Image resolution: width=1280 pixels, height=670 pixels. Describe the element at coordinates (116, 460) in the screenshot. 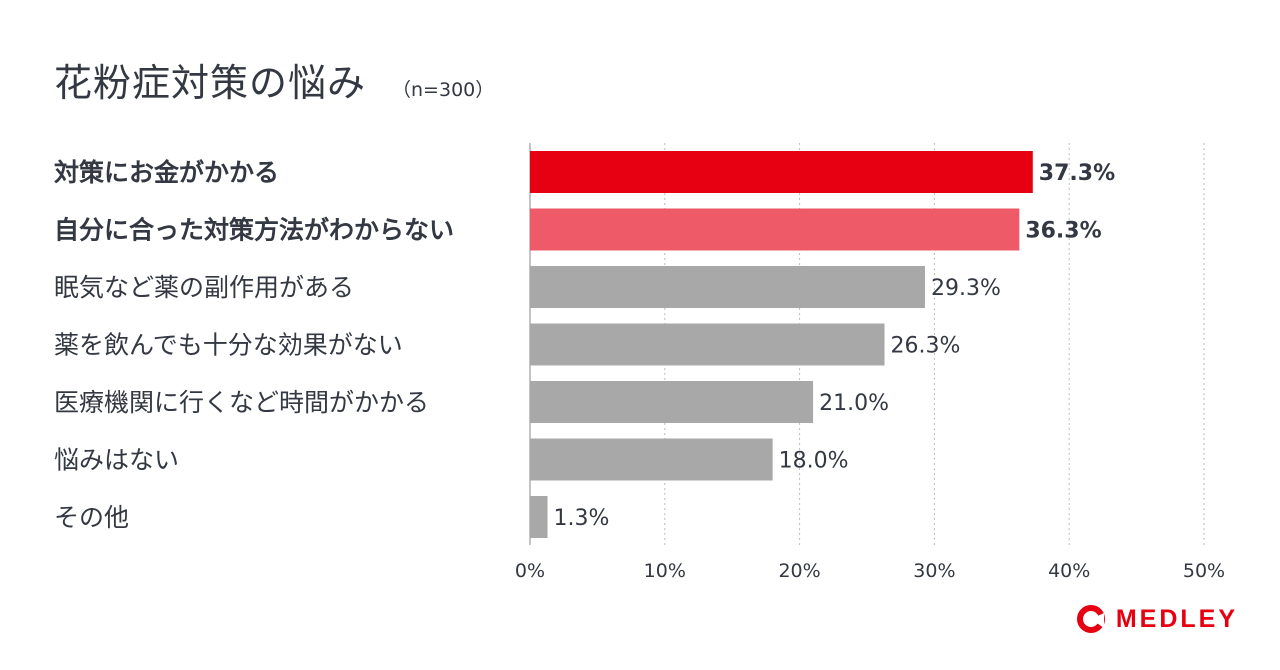

I see `category-label: 悩みはない` at that location.